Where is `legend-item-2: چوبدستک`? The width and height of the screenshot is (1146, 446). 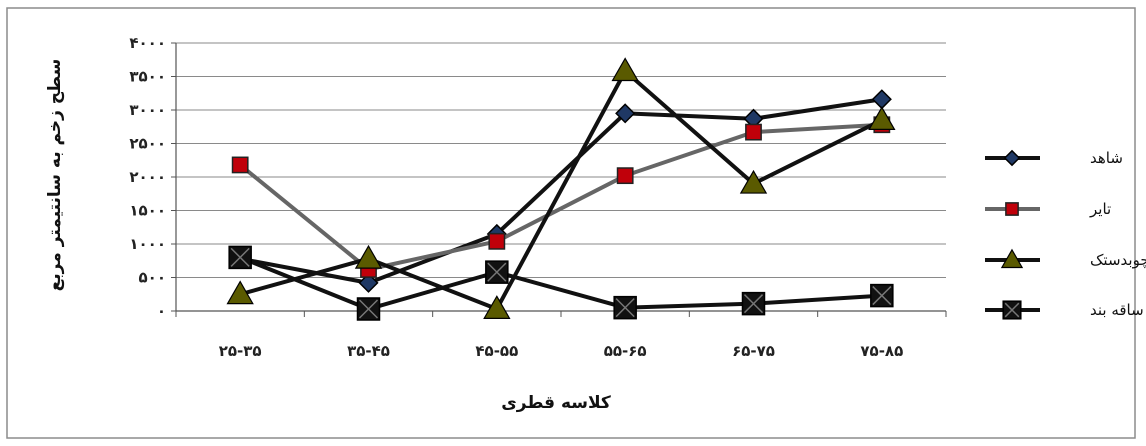
legend-item-2: چوبدستک is located at coordinates (1065, 258).